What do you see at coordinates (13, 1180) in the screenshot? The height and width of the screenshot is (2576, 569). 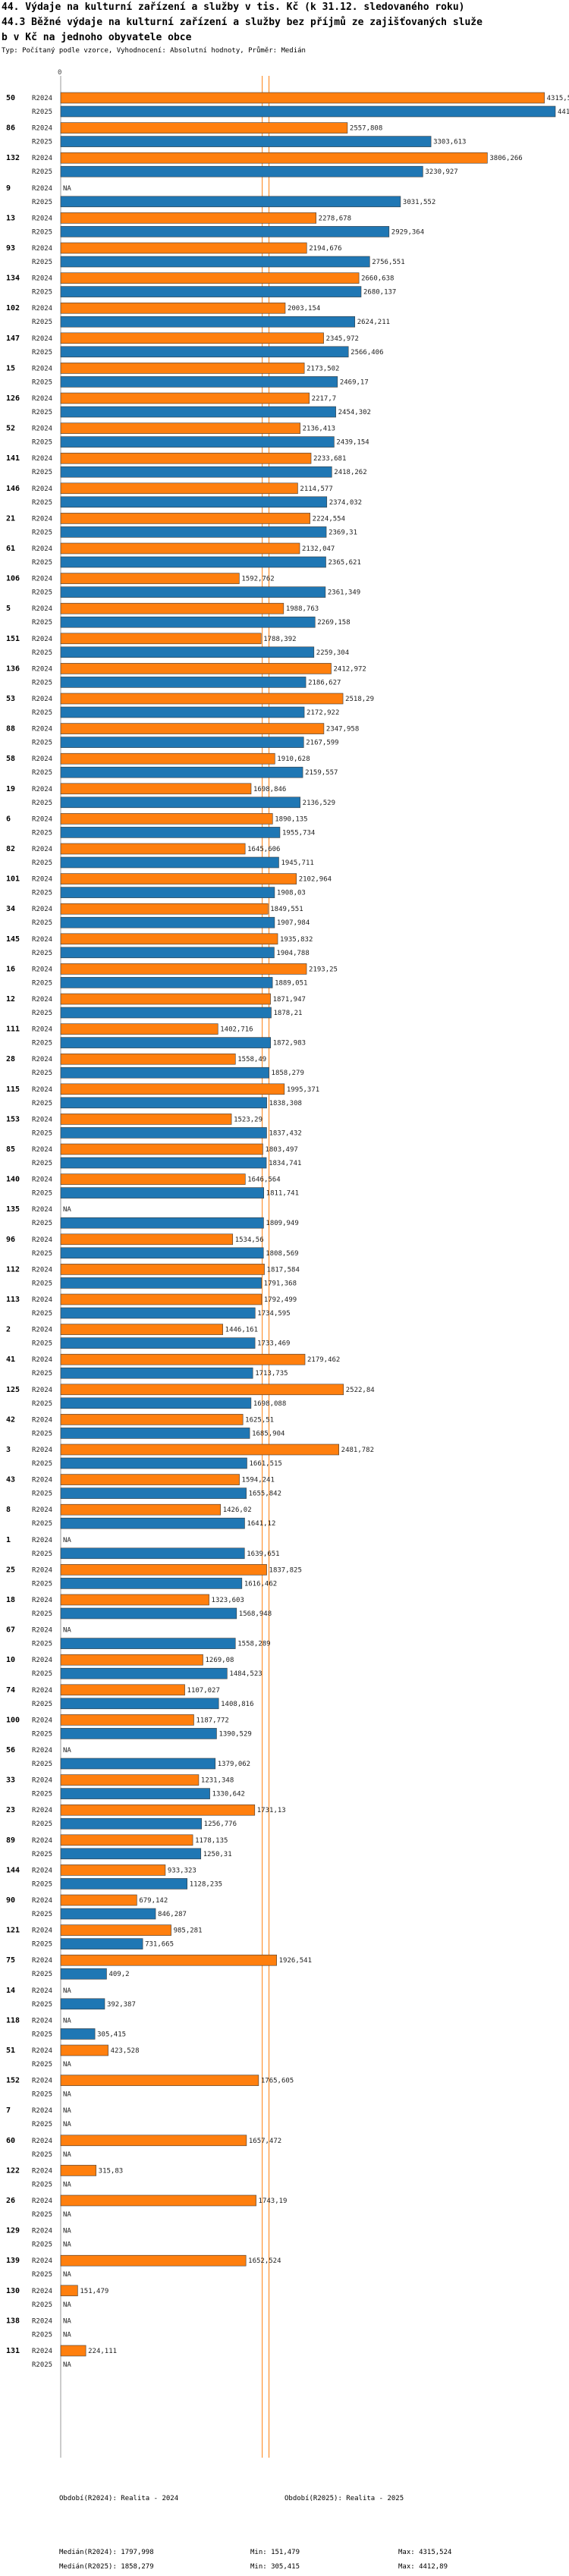 I see `group-id-label: 140` at bounding box center [13, 1180].